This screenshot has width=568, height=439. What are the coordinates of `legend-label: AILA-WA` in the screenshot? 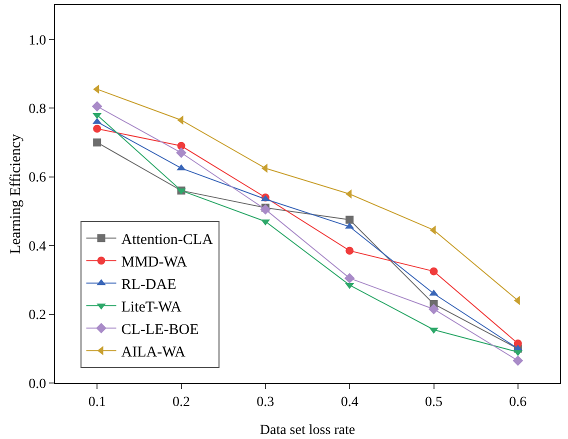 It's located at (153, 352).